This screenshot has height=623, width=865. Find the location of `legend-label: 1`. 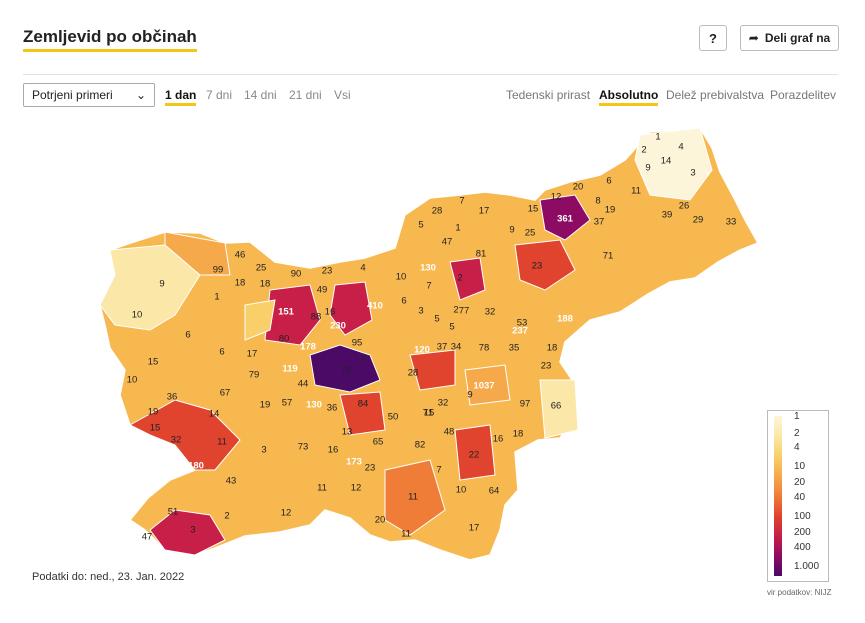

legend-label: 1 is located at coordinates (797, 416).